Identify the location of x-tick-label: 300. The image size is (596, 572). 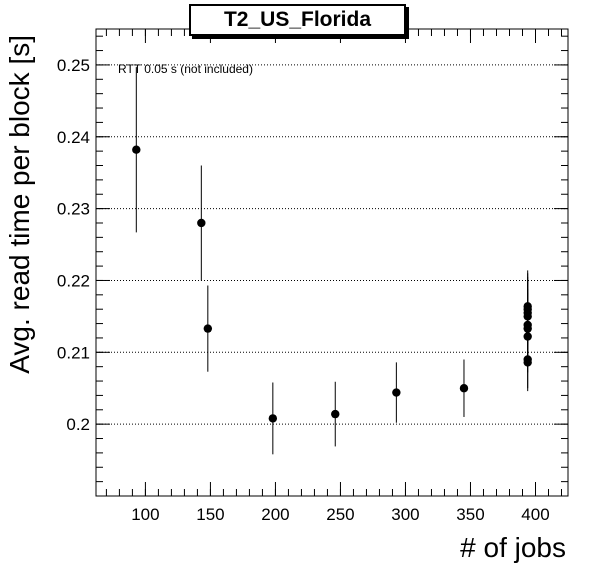
(405, 514).